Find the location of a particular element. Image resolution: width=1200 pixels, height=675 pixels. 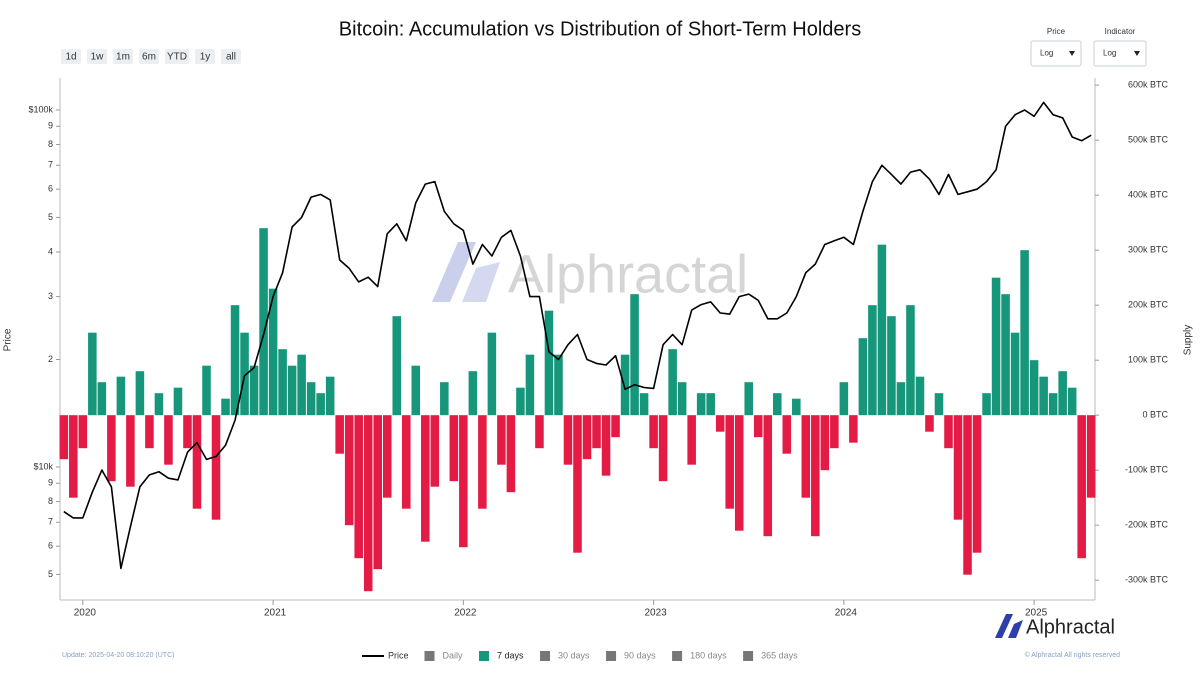

y2-tick-label: 500k BTC is located at coordinates (1148, 140).